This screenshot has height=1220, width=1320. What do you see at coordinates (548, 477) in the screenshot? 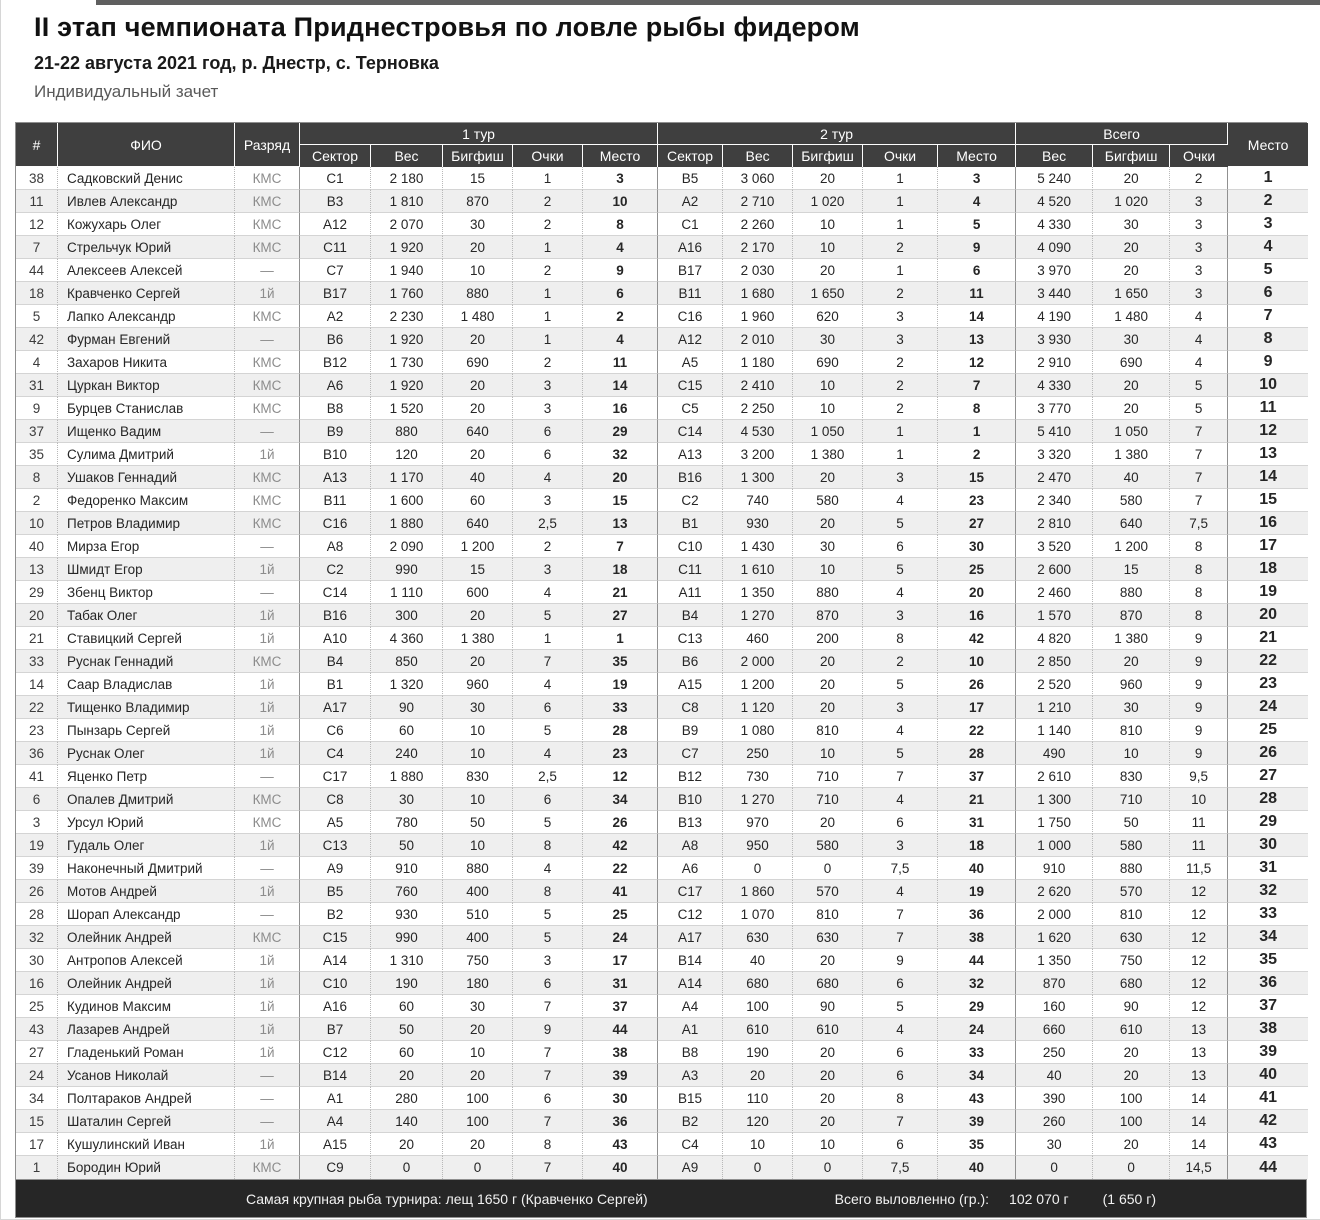
I see `cell-t1-points: 4` at bounding box center [548, 477].